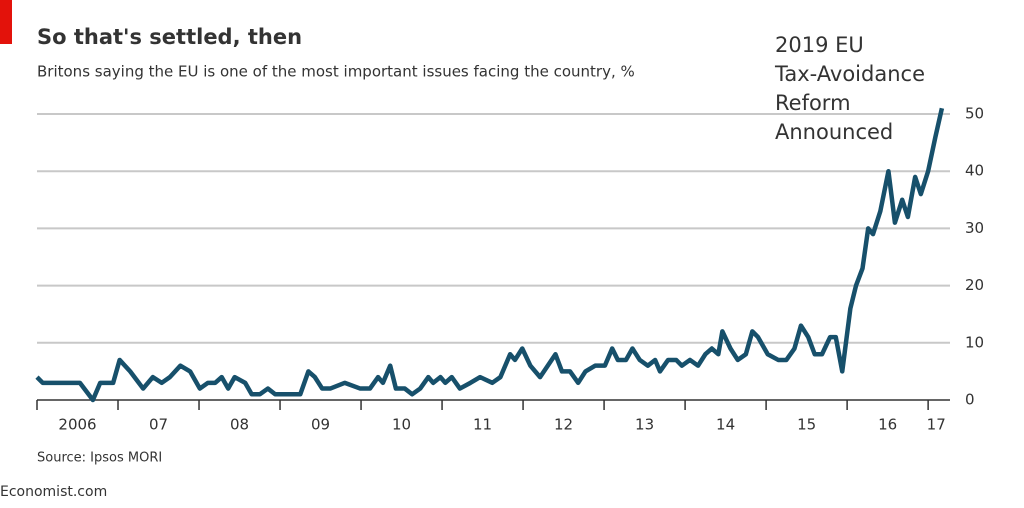 The width and height of the screenshot is (1024, 508). What do you see at coordinates (887, 425) in the screenshot?
I see `x-tick-label: 16` at bounding box center [887, 425].